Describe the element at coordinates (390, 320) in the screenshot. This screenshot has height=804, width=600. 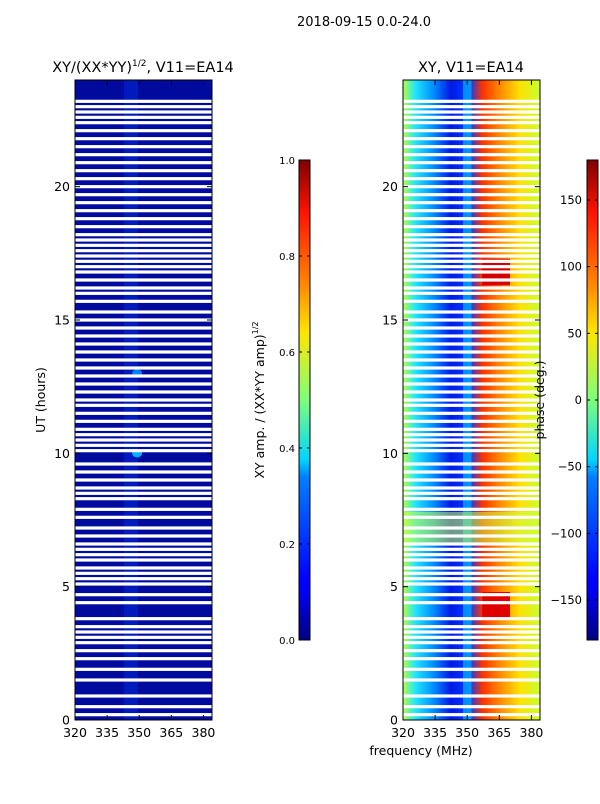
I see `right-y-tick-label: 15` at that location.